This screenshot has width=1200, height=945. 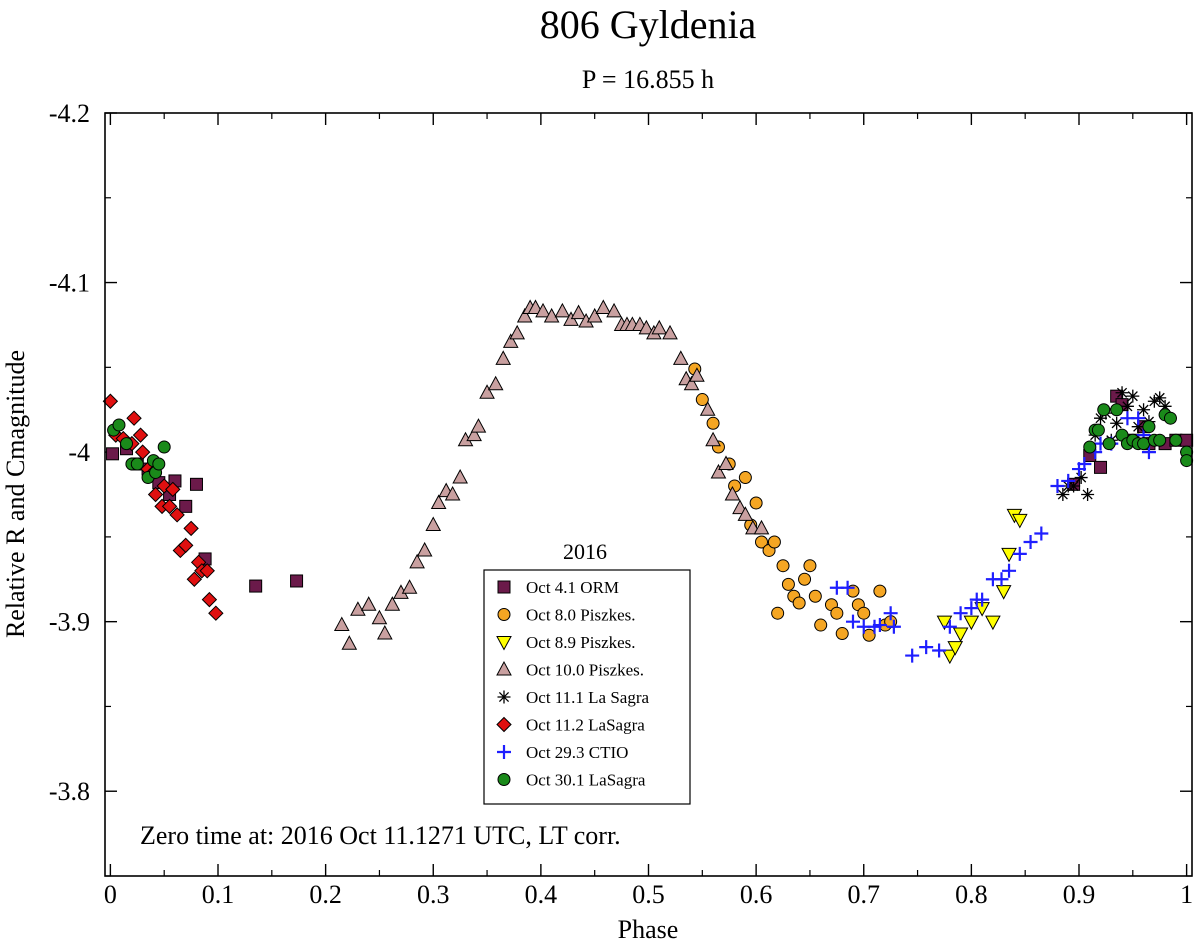 What do you see at coordinates (581, 642) in the screenshot?
I see `legend-label: Oct 8.9 Piszkes.` at bounding box center [581, 642].